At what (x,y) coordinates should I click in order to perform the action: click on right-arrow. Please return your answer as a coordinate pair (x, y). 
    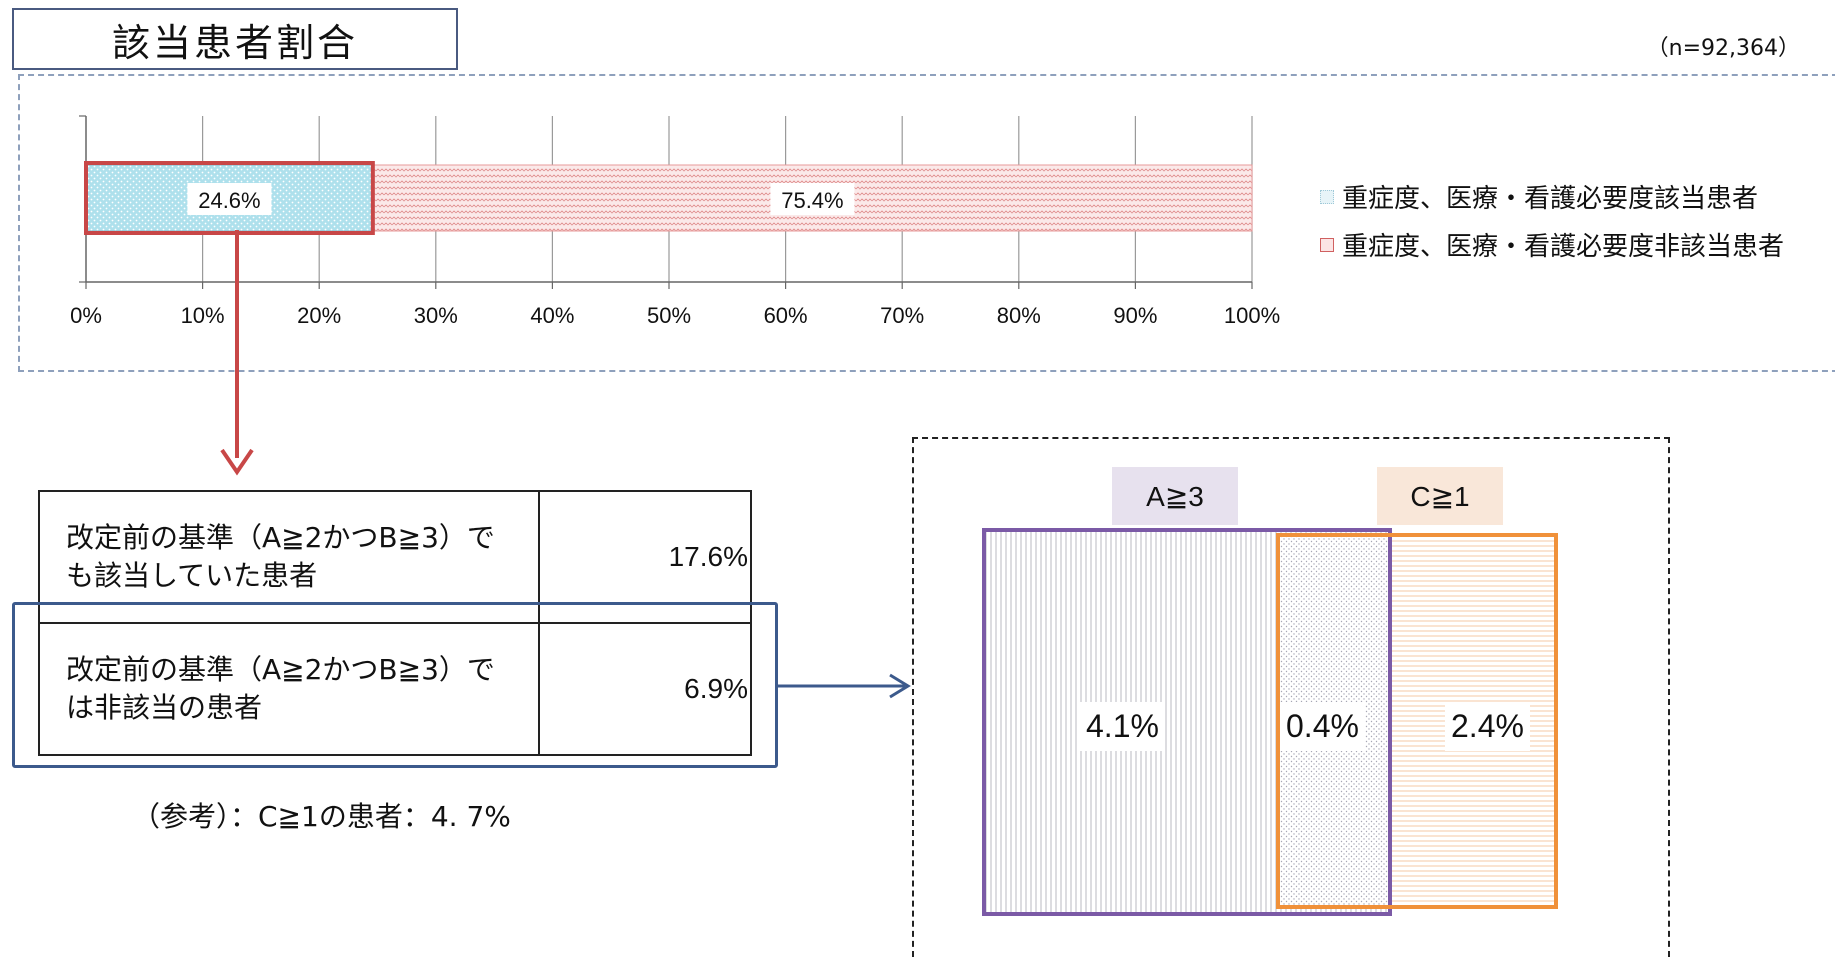
    Looking at the image, I should click on (844, 686).